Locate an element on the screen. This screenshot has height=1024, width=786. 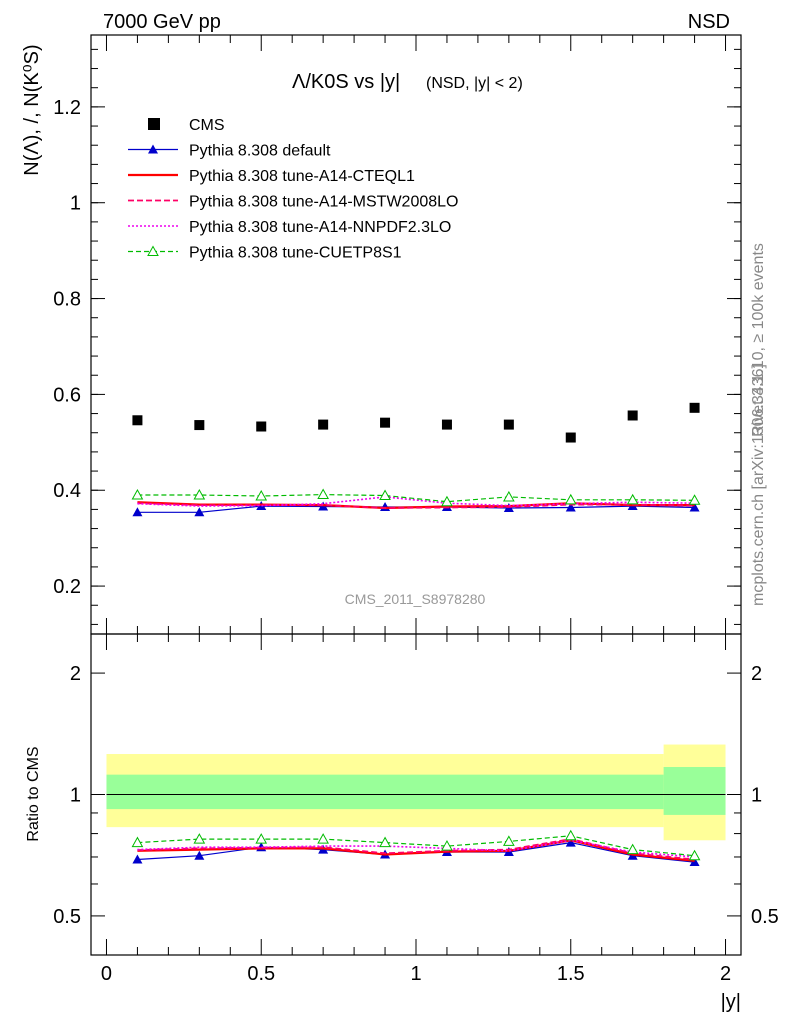
ratio-ytick-label: 1 is located at coordinates (75, 796).